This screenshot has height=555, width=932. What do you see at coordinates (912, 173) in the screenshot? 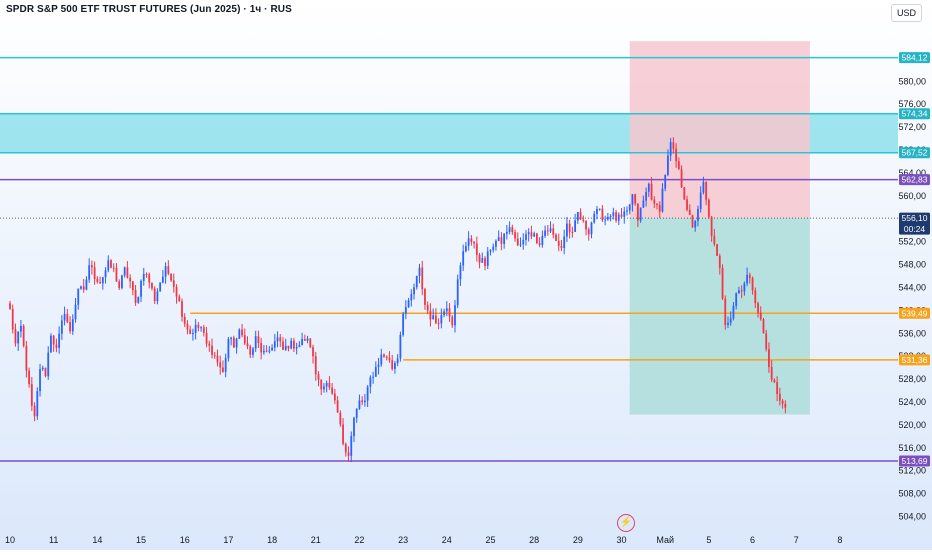
I see `y-tick-label: 564,00` at bounding box center [912, 173].